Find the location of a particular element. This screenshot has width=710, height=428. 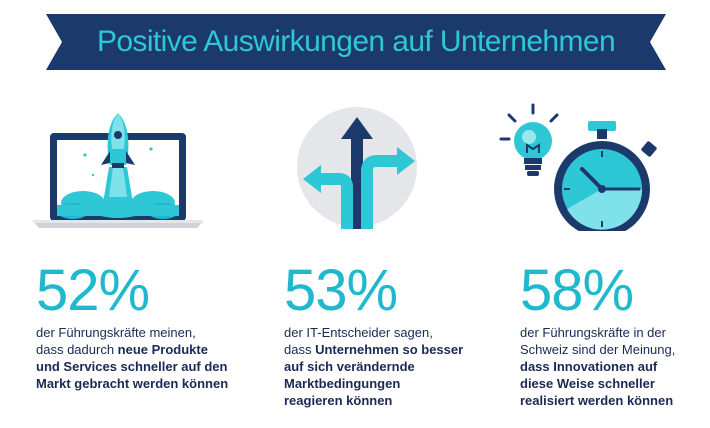

lightbulb-stopwatch-icon is located at coordinates (584, 170).